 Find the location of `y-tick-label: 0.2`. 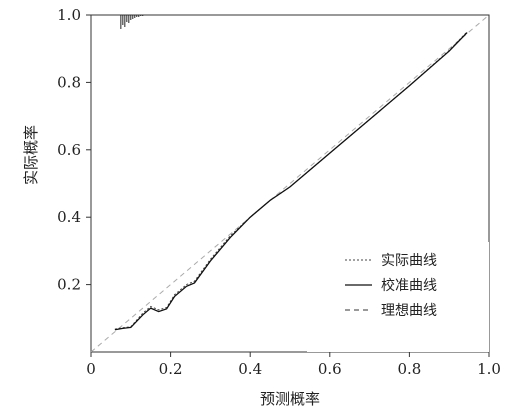

y-tick-label: 0.2 is located at coordinates (69, 285).